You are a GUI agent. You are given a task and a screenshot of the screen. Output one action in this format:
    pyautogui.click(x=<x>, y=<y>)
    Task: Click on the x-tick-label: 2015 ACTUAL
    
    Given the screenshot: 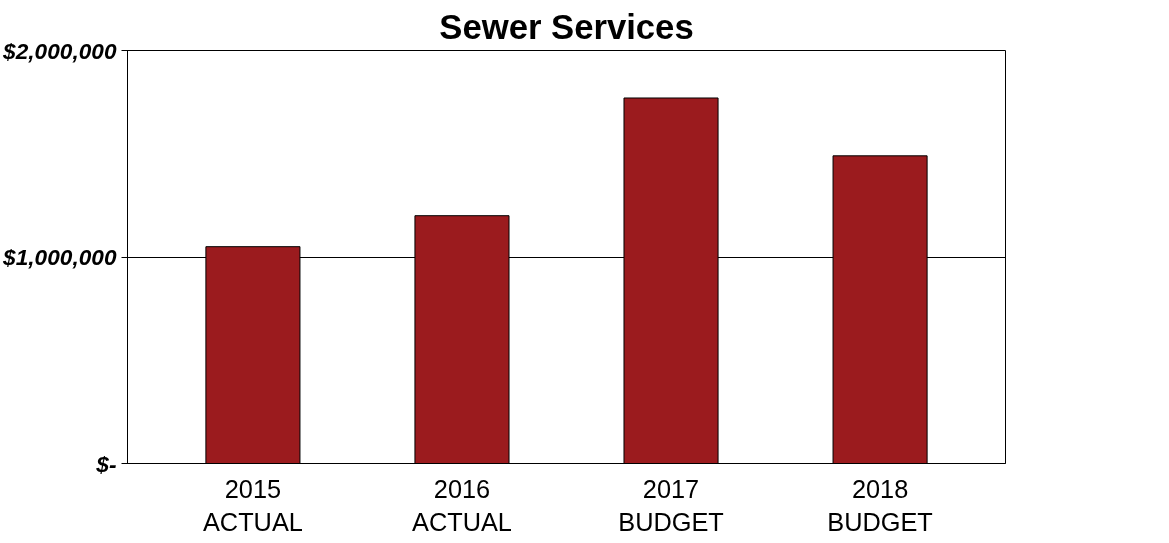 What is the action you would take?
    pyautogui.click(x=252, y=505)
    